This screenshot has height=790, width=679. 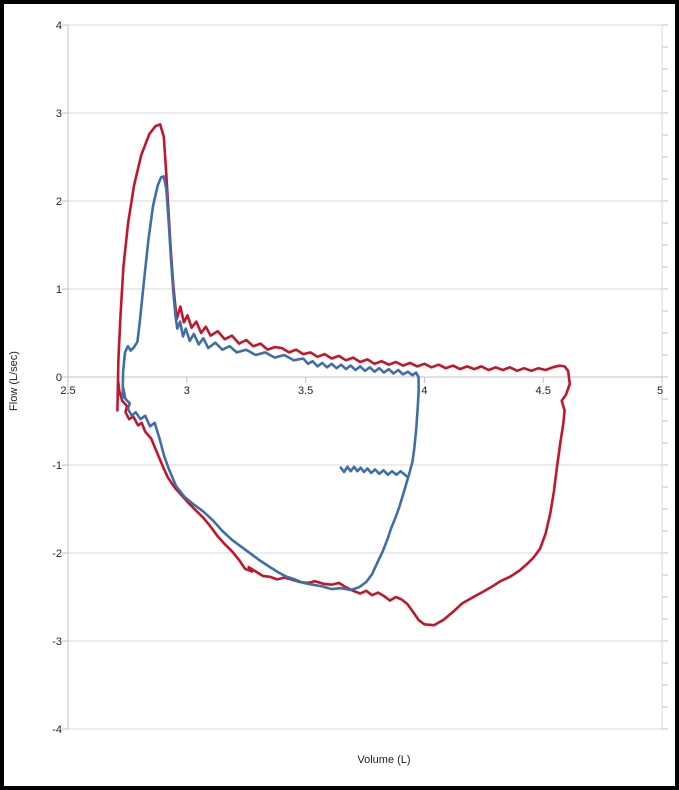 I want to click on y-tick-label: -1, so click(x=57, y=466).